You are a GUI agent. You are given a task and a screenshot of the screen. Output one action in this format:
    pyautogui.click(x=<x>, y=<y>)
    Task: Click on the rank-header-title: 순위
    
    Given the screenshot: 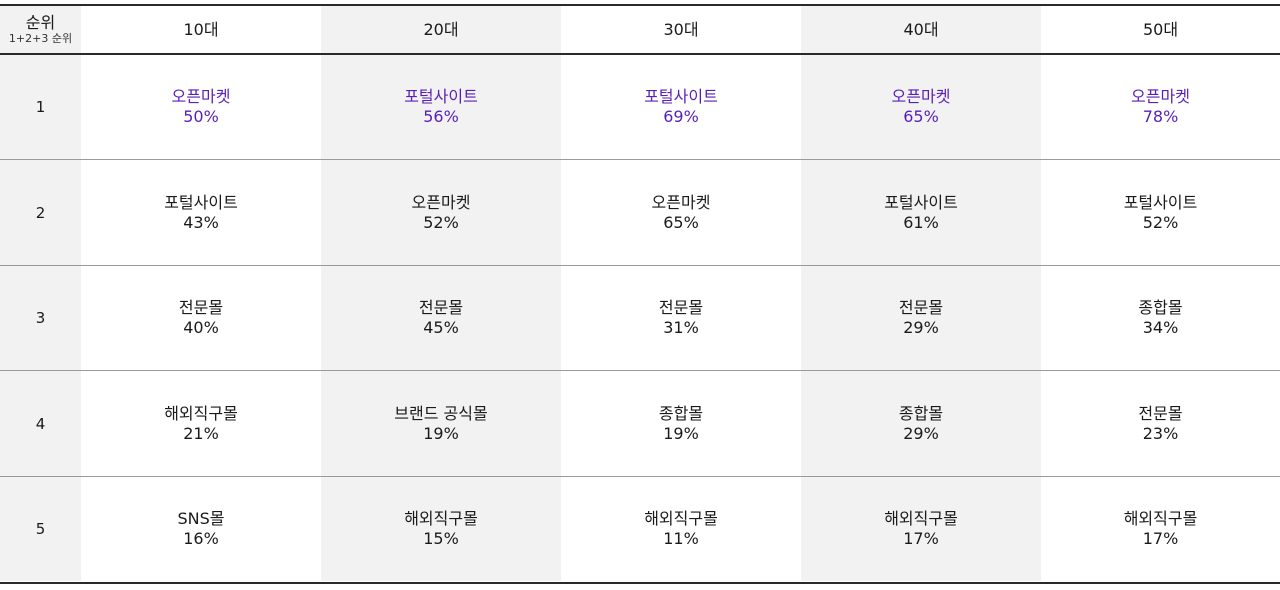 What is the action you would take?
    pyautogui.click(x=40, y=22)
    